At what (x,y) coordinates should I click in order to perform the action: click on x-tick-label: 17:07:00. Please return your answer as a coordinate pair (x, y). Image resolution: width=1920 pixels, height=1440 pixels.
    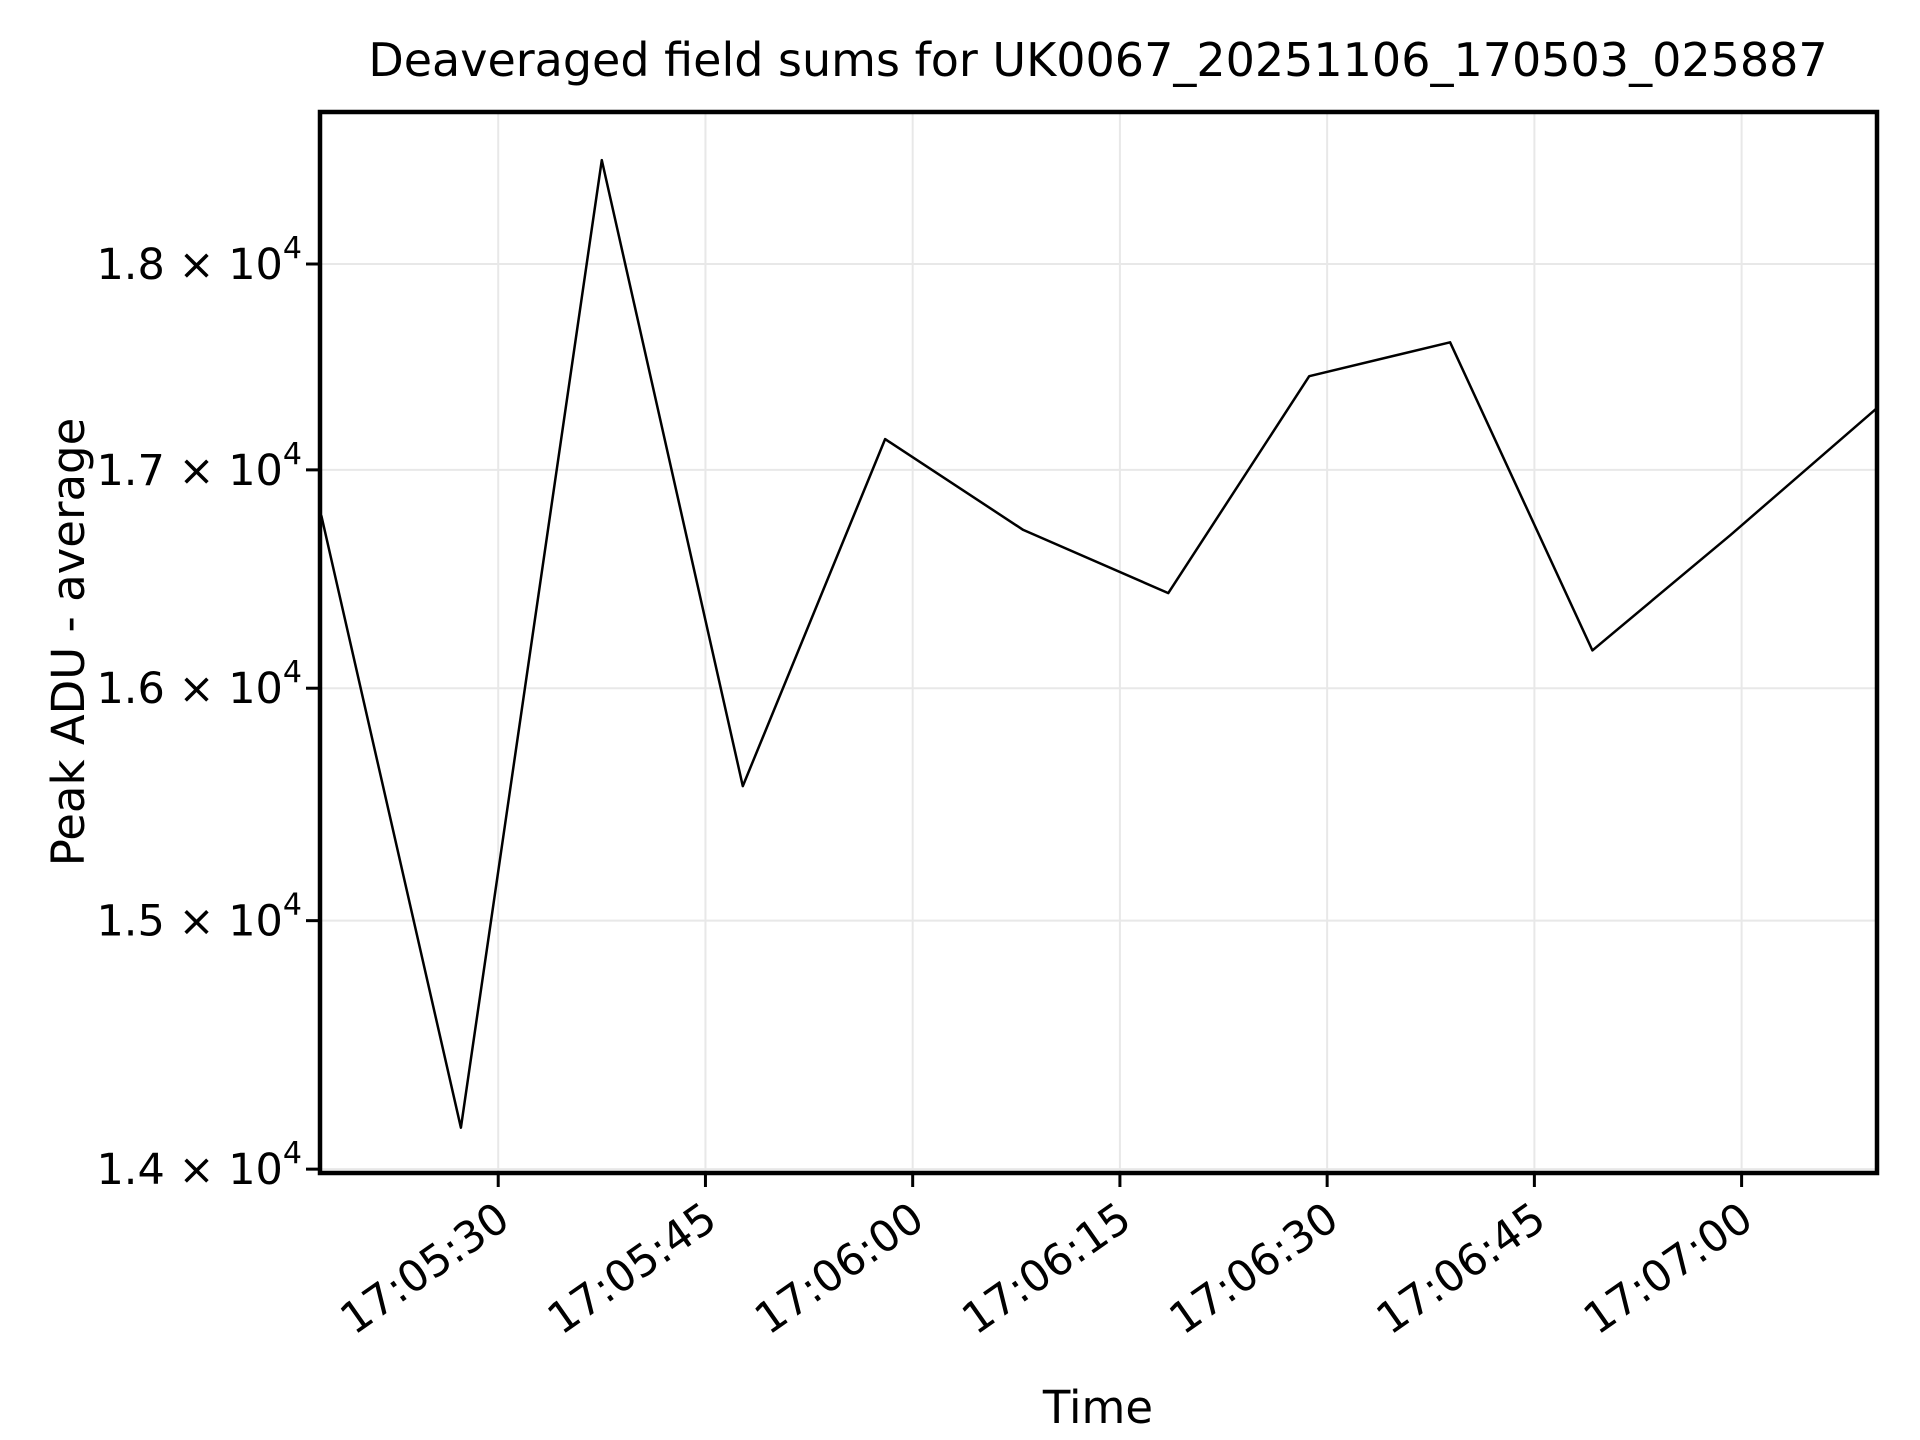
    Looking at the image, I should click on (1668, 1269).